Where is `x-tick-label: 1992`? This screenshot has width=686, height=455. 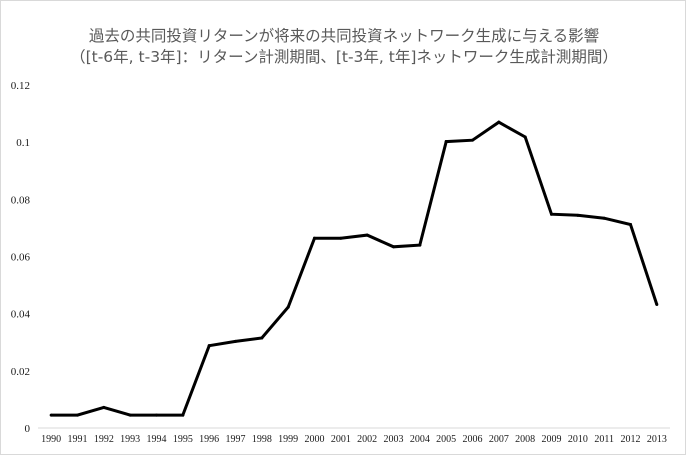
x-tick-label: 1992 is located at coordinates (104, 439).